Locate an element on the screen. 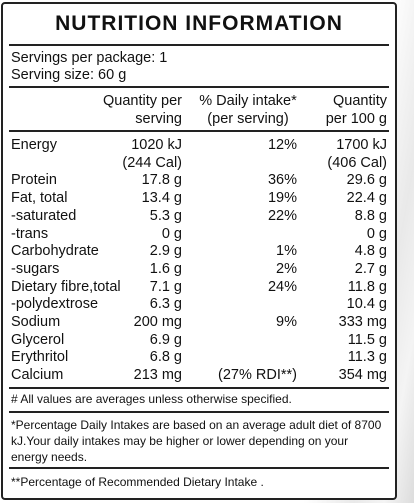  header-text: per 100 g is located at coordinates (356, 119).